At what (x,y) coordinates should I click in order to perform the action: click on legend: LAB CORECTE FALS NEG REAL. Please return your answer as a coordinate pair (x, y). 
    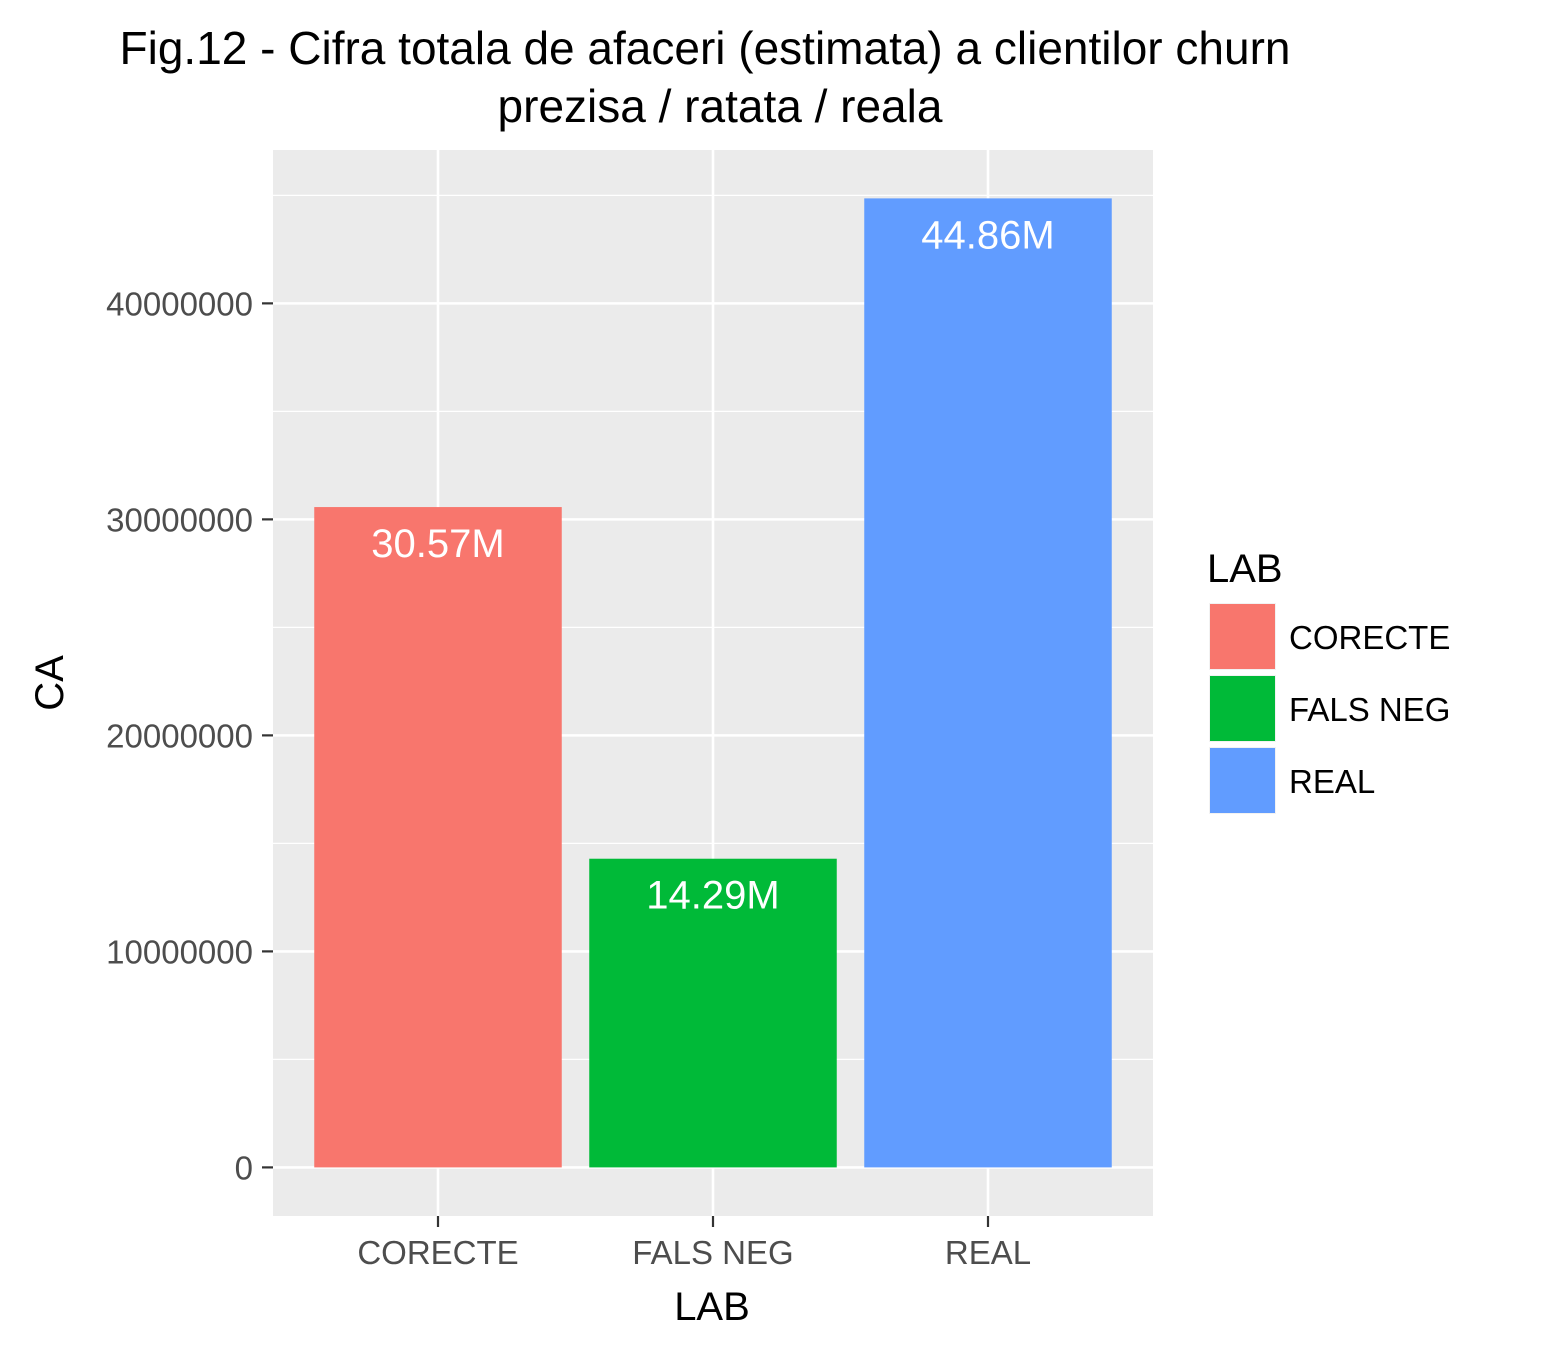
    Looking at the image, I should click on (1328, 680).